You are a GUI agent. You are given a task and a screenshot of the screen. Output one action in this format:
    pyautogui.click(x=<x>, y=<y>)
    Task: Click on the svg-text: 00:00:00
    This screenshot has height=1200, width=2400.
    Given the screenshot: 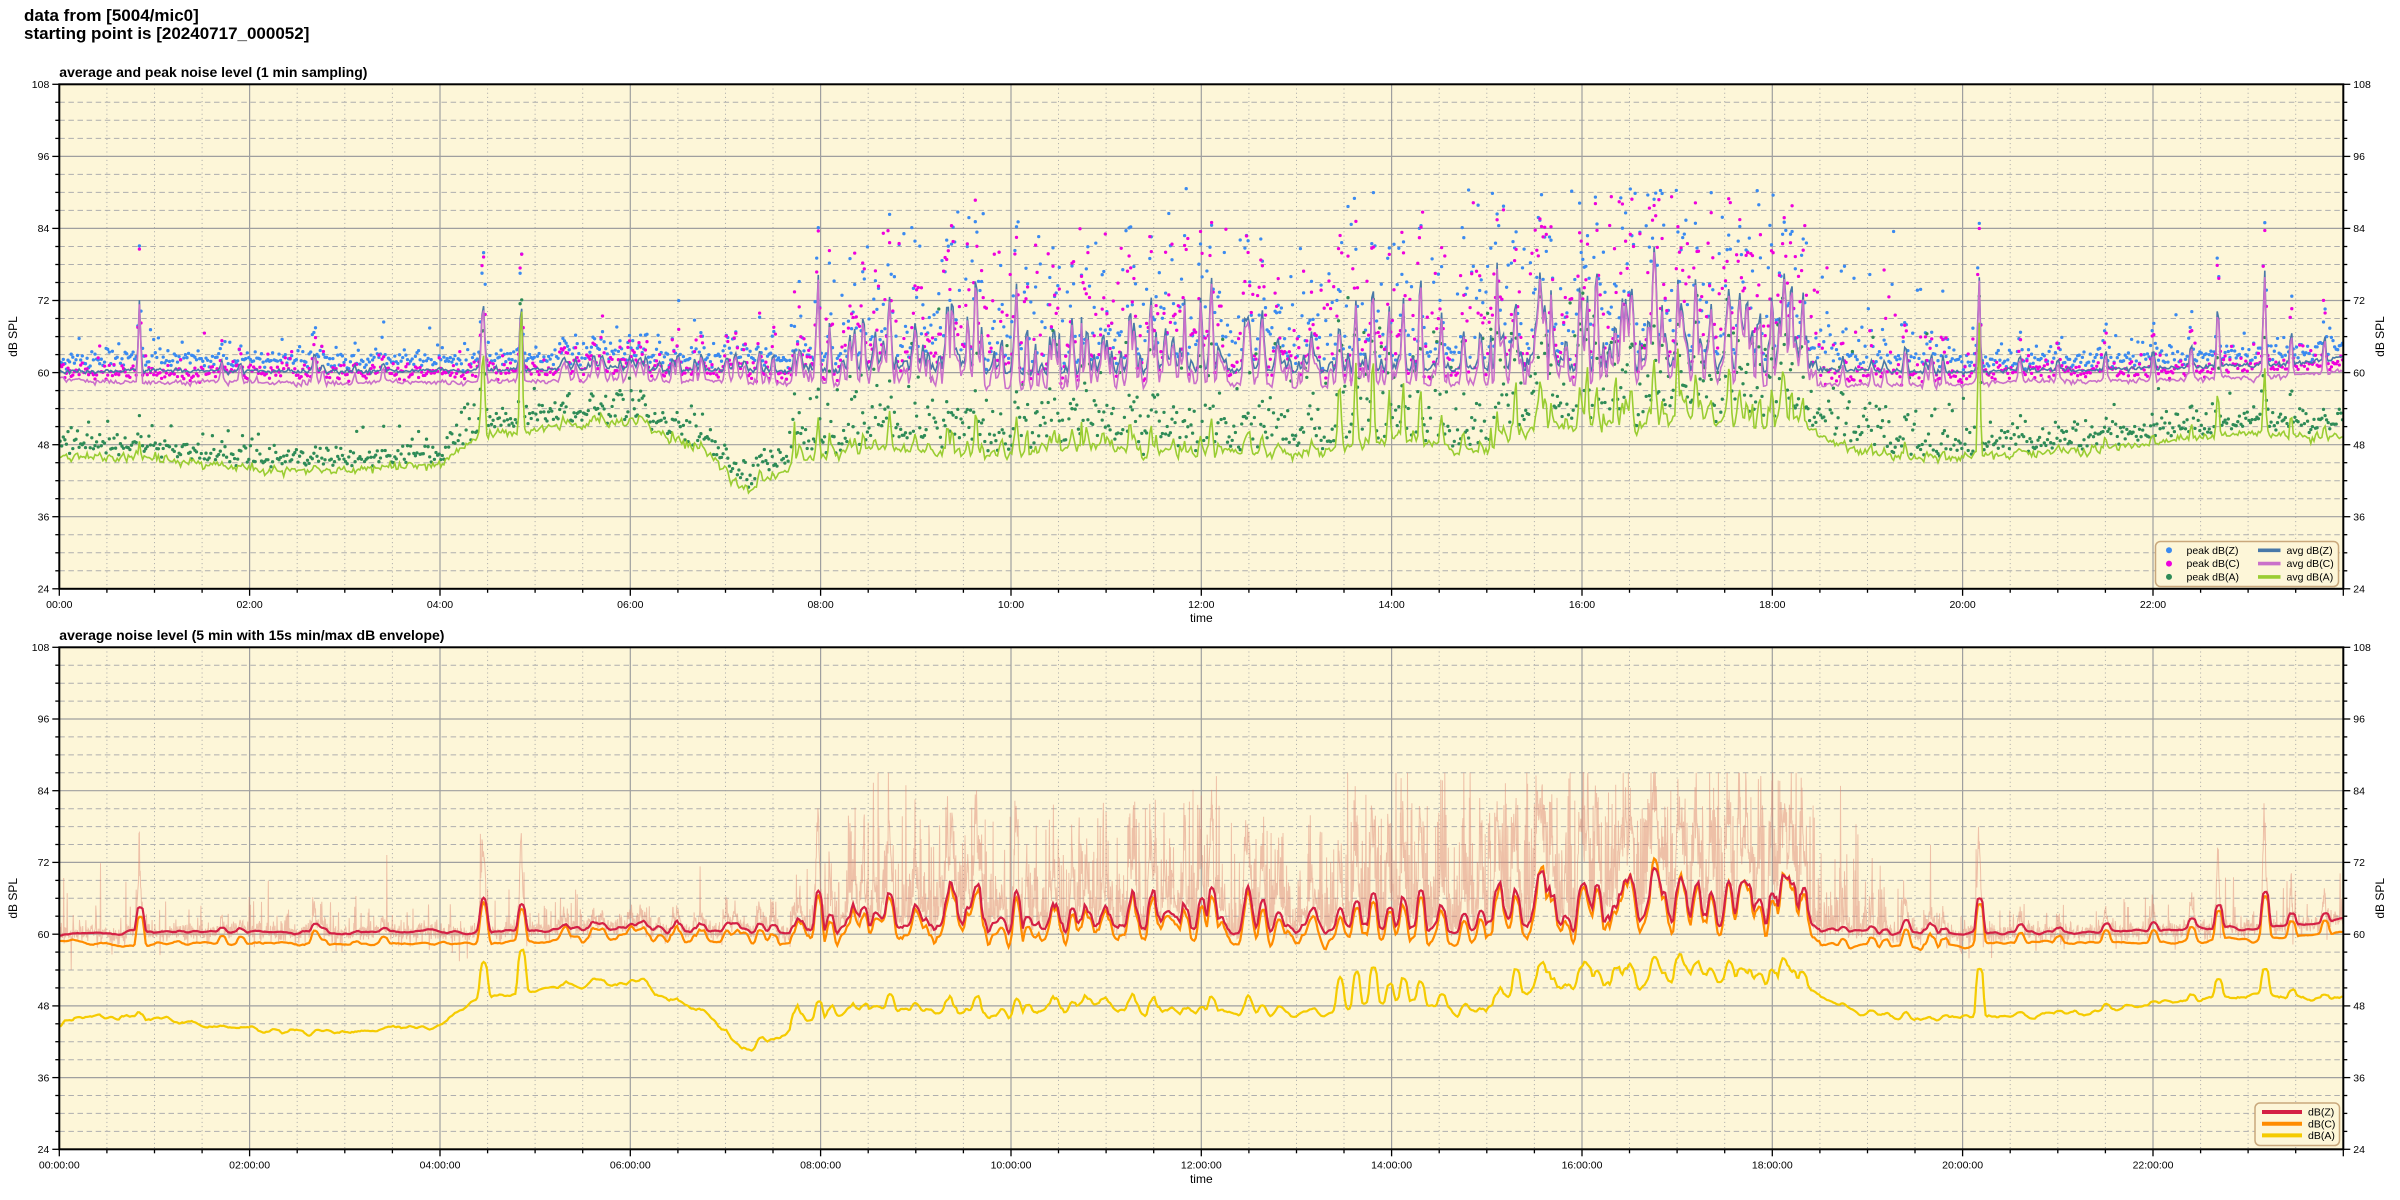 What is the action you would take?
    pyautogui.click(x=59, y=1165)
    